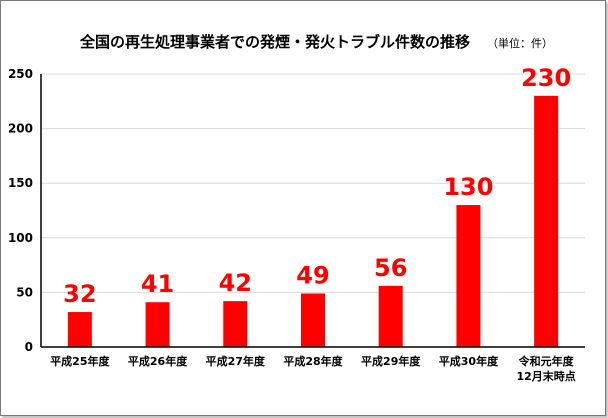  Describe the element at coordinates (312, 275) in the screenshot. I see `data-label: 49` at that location.